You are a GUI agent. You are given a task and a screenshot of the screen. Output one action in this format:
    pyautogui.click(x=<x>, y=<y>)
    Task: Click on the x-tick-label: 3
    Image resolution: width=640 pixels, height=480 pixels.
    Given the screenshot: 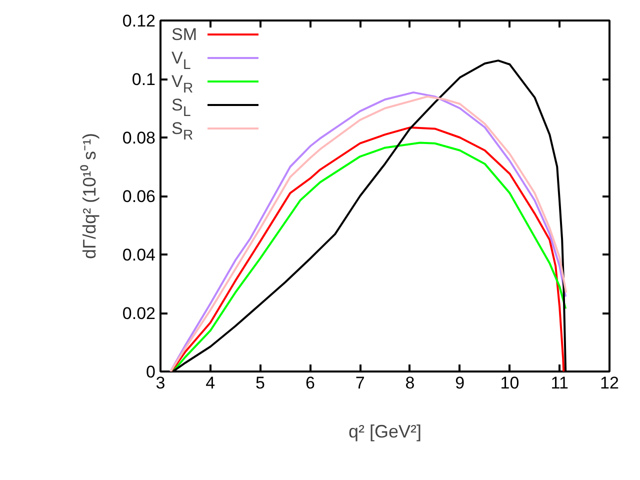 What is the action you would take?
    pyautogui.click(x=161, y=383)
    